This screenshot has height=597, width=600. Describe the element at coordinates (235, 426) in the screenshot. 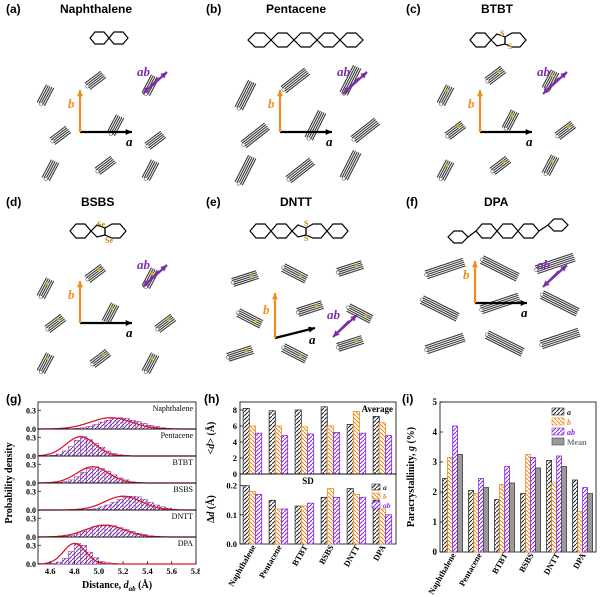

I see `y-tick-label: 6` at that location.